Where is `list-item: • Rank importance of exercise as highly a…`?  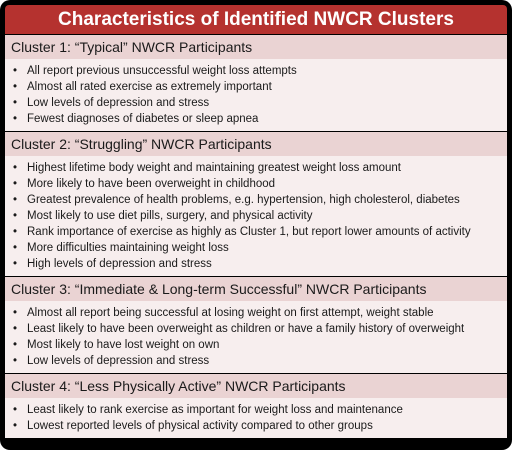
list-item: • Rank importance of exercise as highly a… is located at coordinates (257, 232).